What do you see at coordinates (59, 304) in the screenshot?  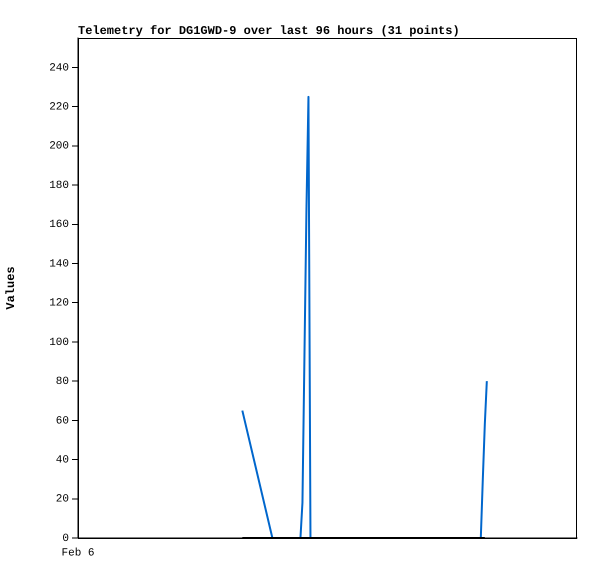 I see `y-tick-label: 120` at bounding box center [59, 304].